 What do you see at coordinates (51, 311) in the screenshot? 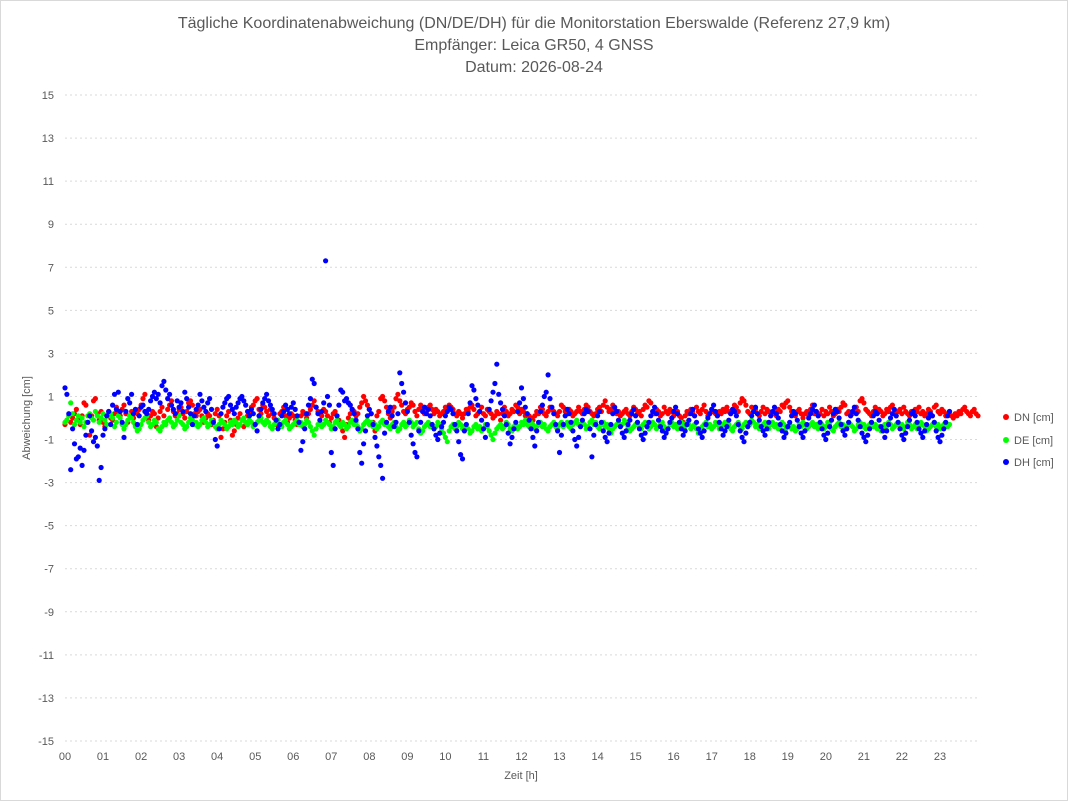
I see `y-tick-label: 5` at bounding box center [51, 311].